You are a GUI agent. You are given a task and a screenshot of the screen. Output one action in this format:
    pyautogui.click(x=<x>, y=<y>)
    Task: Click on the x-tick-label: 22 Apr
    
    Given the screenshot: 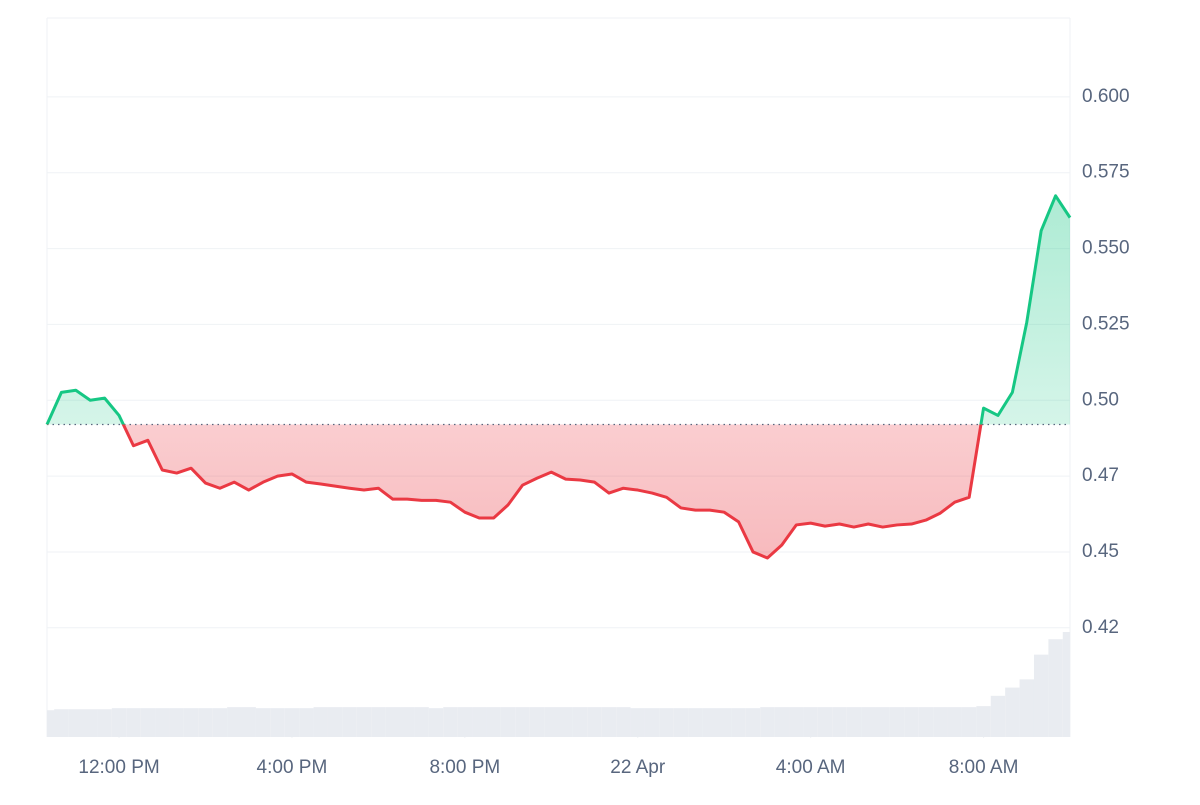 What is the action you would take?
    pyautogui.click(x=638, y=767)
    